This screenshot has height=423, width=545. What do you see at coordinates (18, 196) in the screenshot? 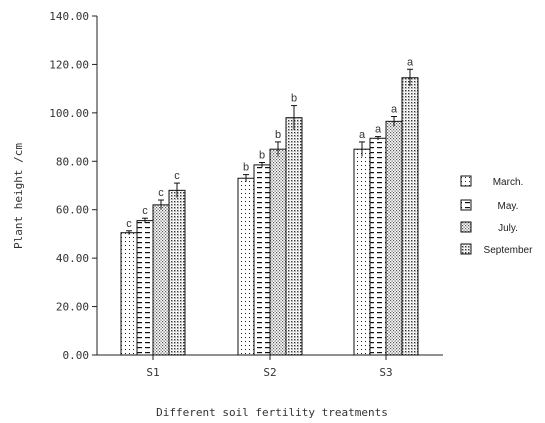
I see `y-axis-title: Plant height /cm` at bounding box center [18, 196].